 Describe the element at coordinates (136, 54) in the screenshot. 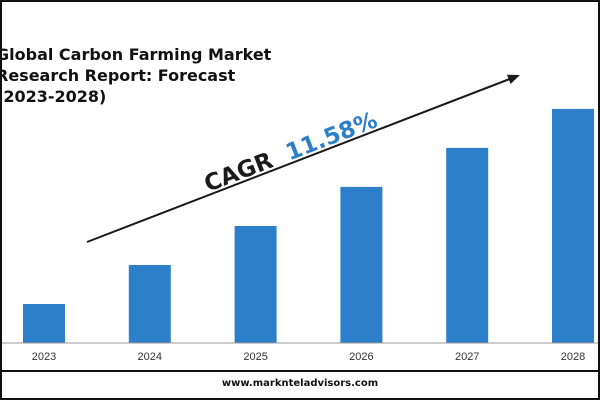

I see `chart-title-line-1: Global Carbon Farming Market` at that location.